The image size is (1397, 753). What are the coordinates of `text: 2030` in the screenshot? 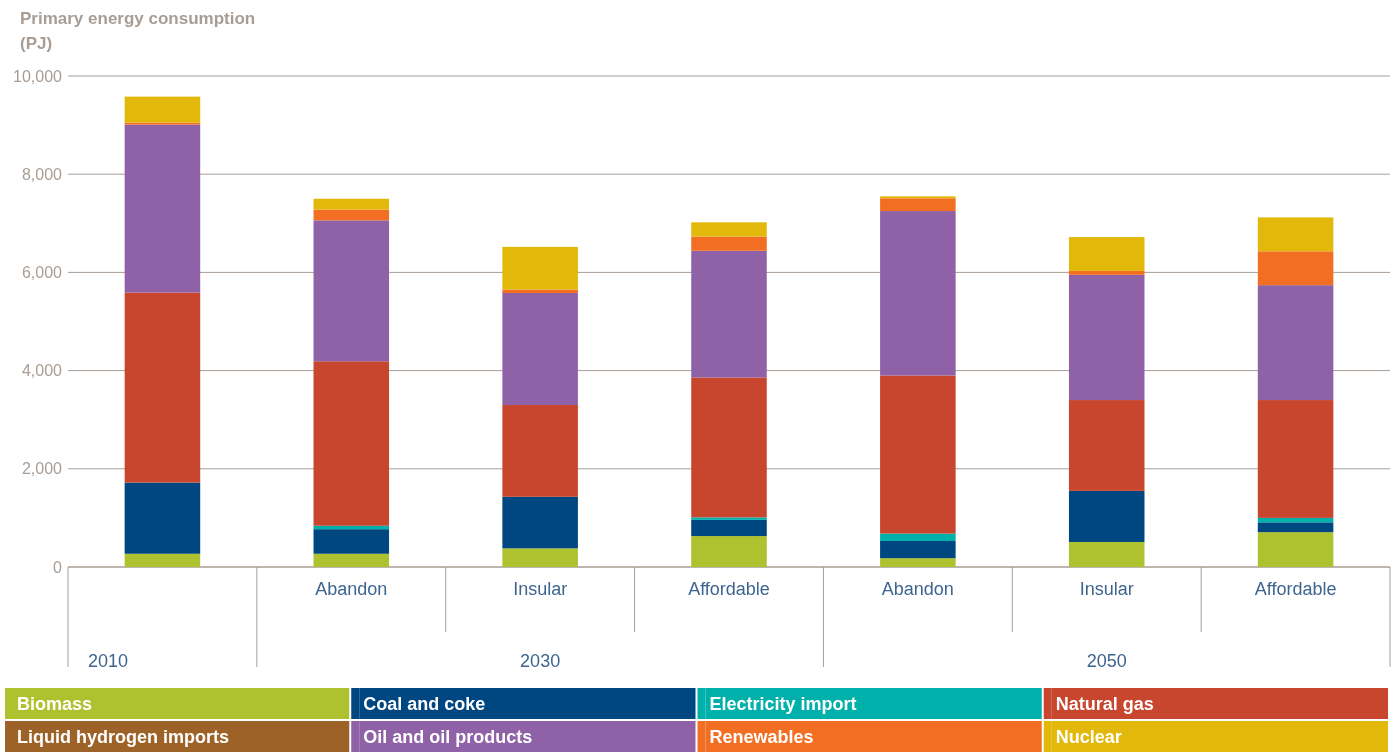 It's located at (540, 661).